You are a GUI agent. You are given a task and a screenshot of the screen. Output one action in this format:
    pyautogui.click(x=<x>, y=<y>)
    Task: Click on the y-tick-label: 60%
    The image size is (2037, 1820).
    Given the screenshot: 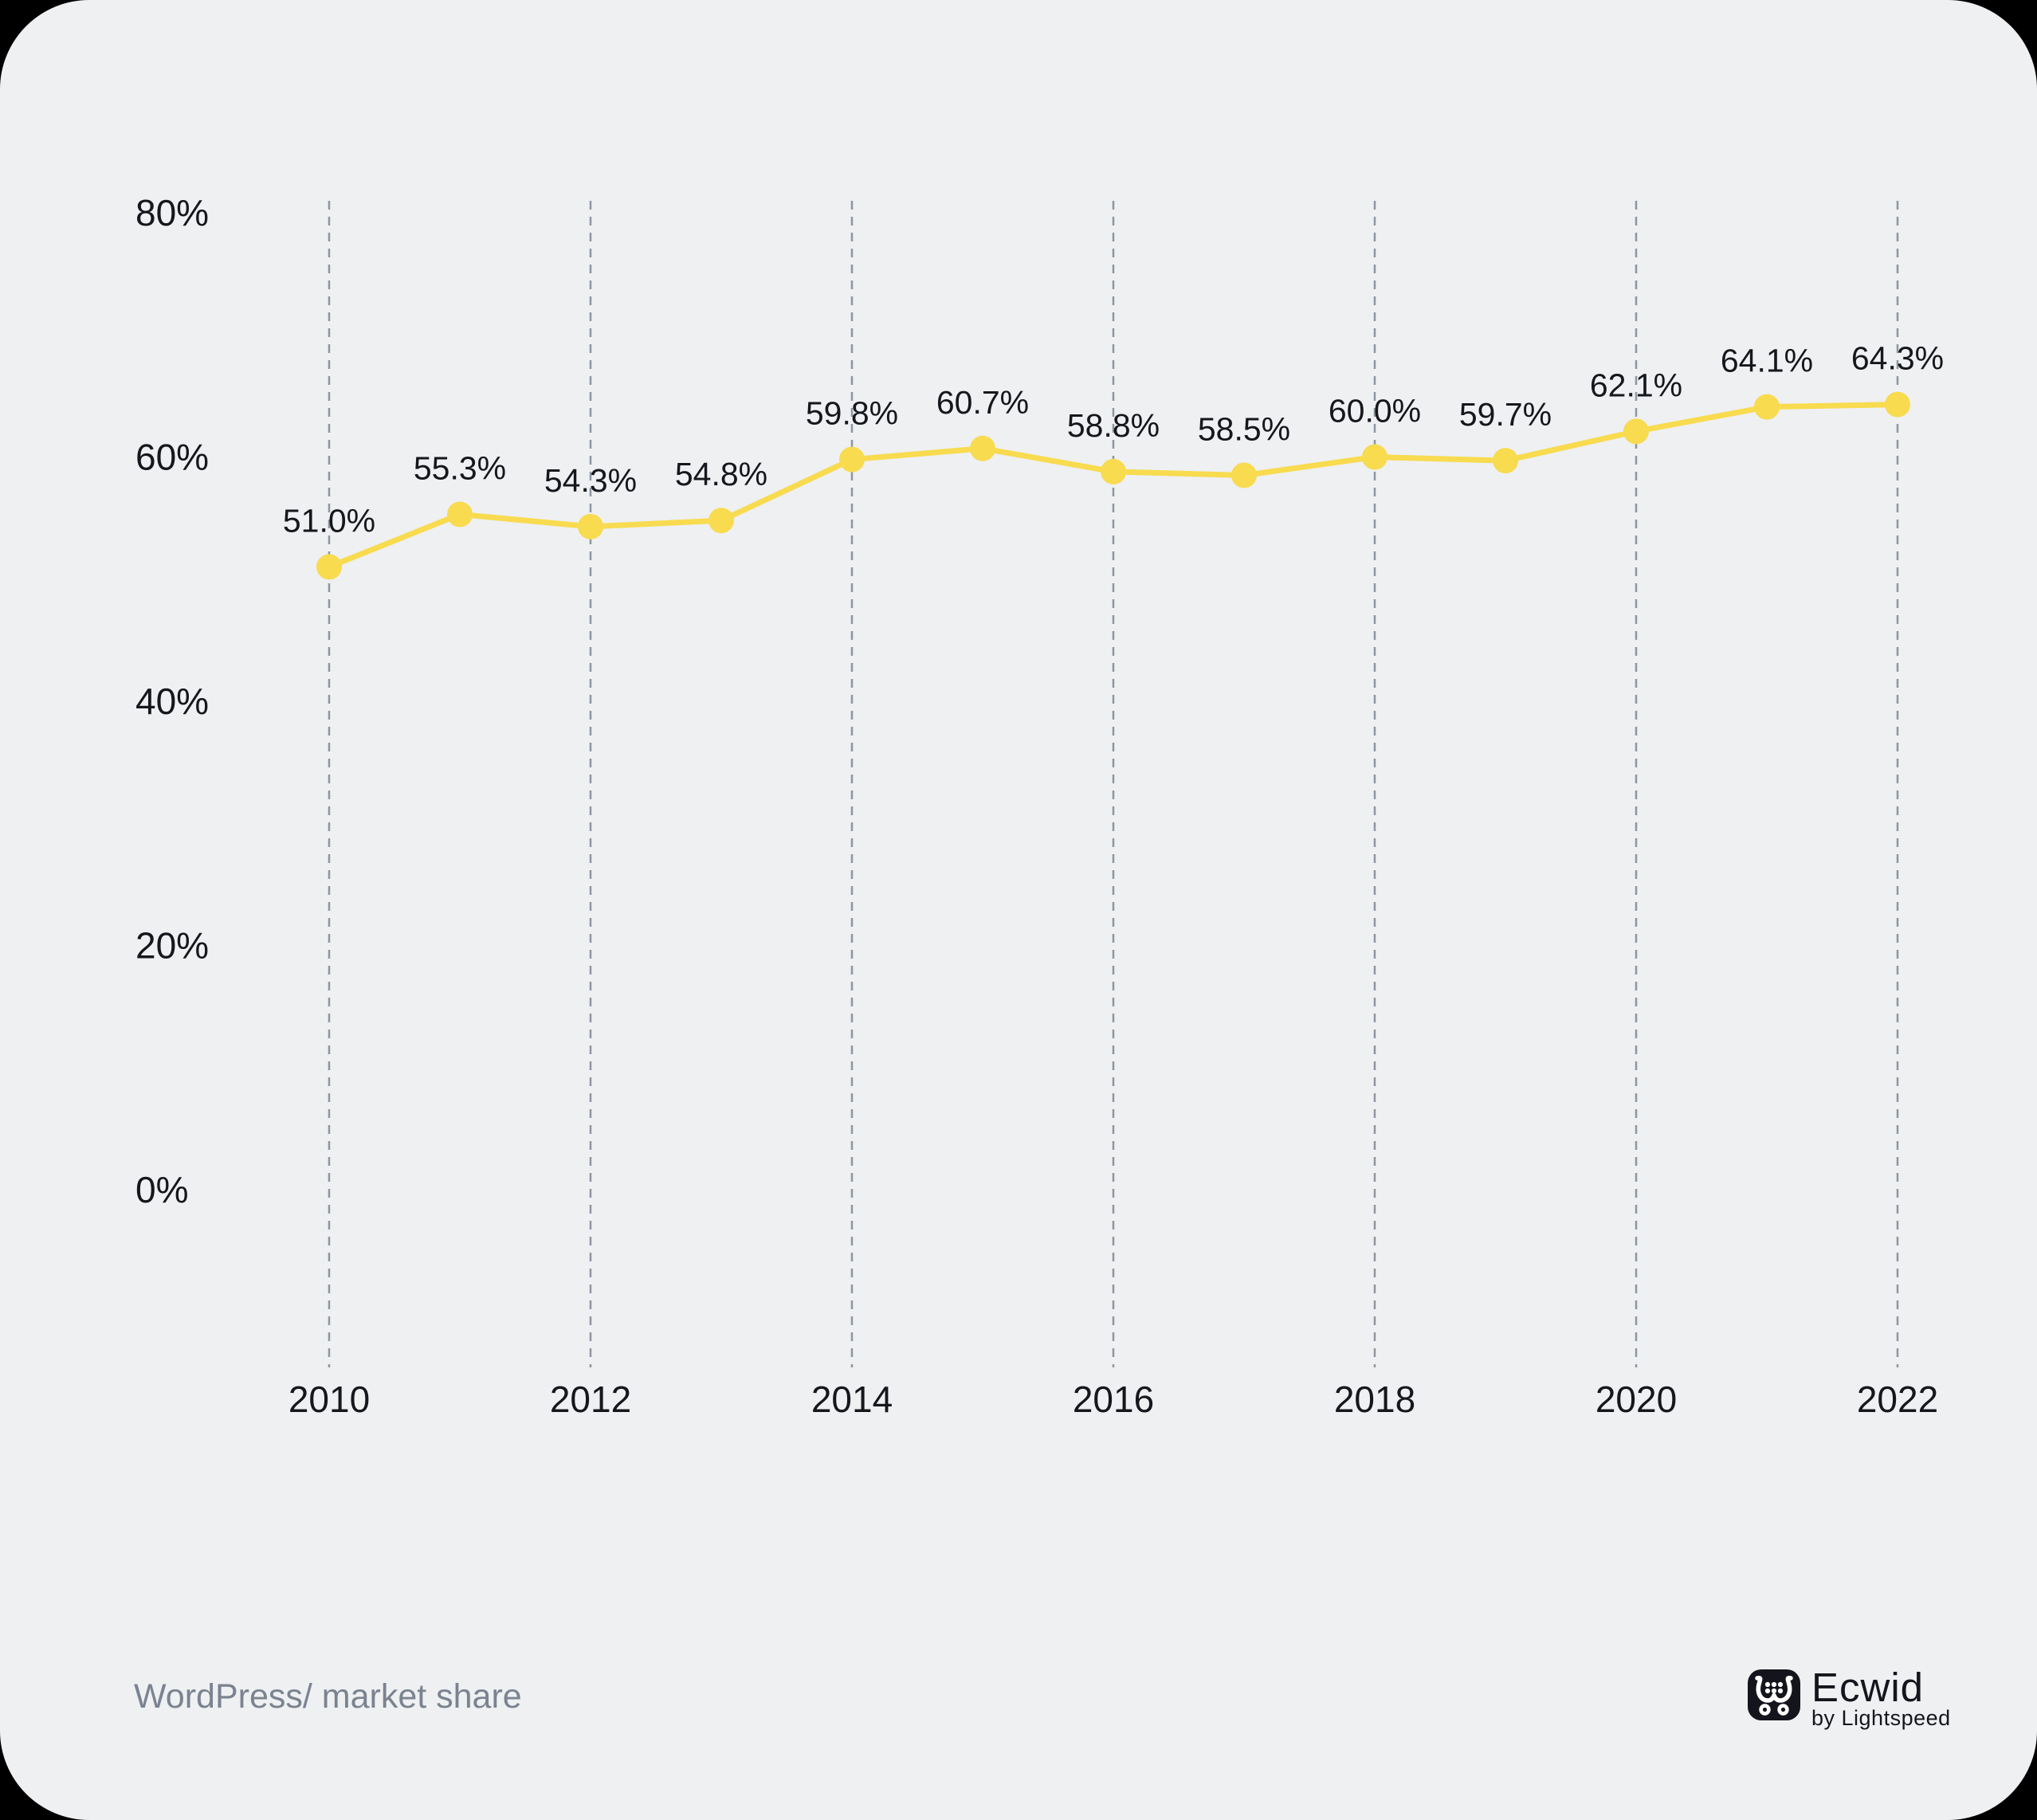 What is the action you would take?
    pyautogui.click(x=172, y=457)
    